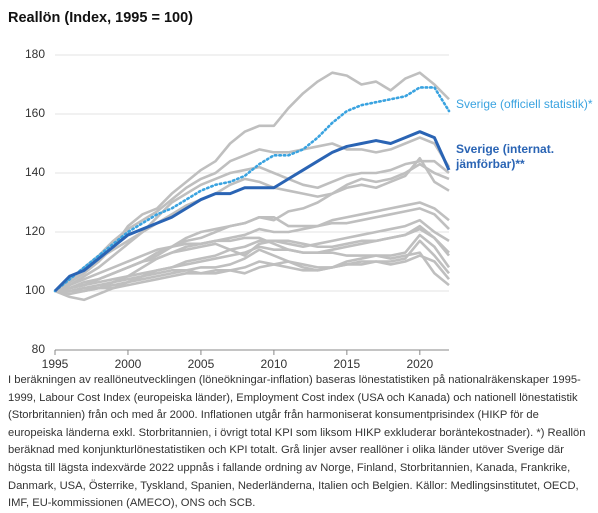 The width and height of the screenshot is (598, 513). Describe the element at coordinates (39, 349) in the screenshot. I see `y-tick-label: 80` at that location.